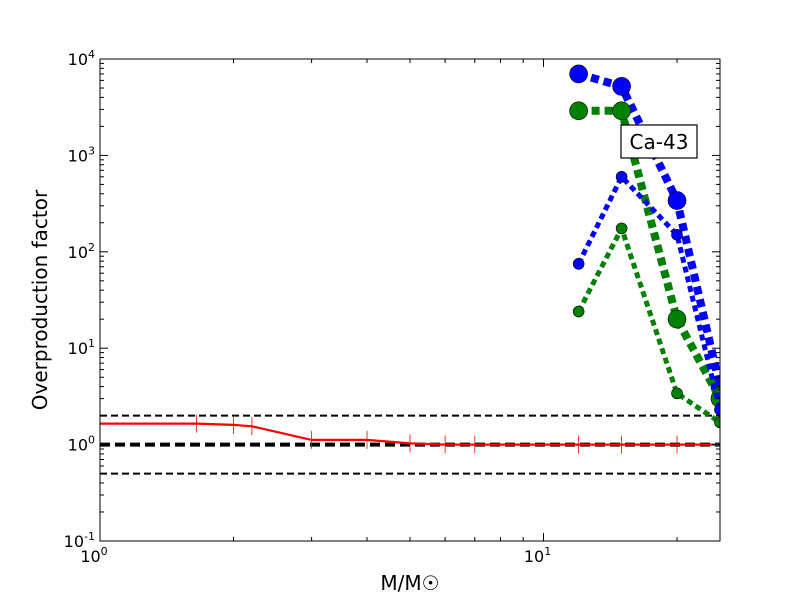 The width and height of the screenshot is (800, 600). What do you see at coordinates (537, 555) in the screenshot?
I see `x-tick-label-1: 10¹` at bounding box center [537, 555].